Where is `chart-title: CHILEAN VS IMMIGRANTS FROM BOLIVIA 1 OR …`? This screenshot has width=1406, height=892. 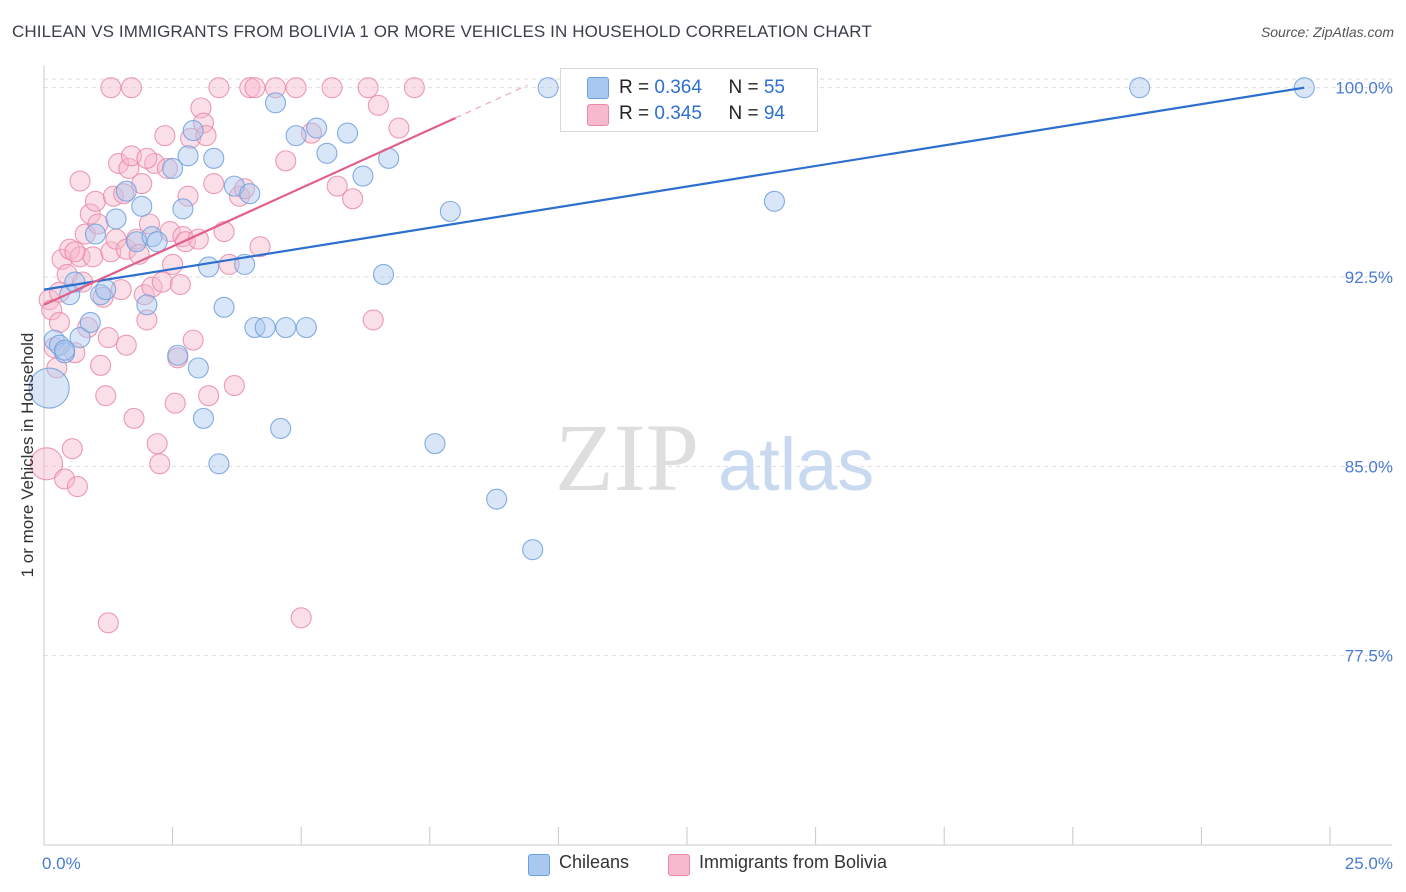 chart-title: CHILEAN VS IMMIGRANTS FROM BOLIVIA 1 OR … is located at coordinates (442, 31).